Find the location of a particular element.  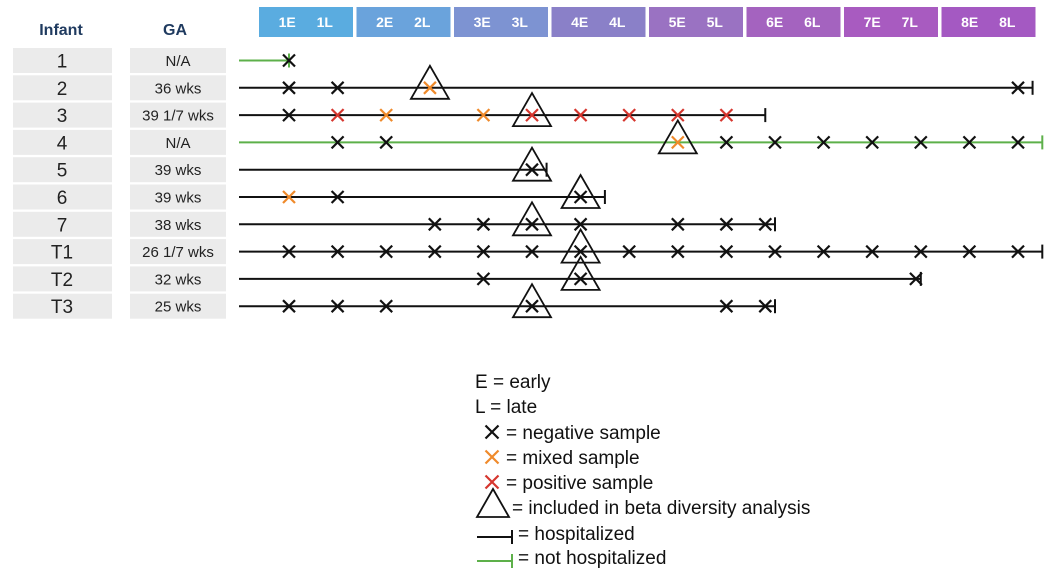

month-early-label: 8E is located at coordinates (969, 22).